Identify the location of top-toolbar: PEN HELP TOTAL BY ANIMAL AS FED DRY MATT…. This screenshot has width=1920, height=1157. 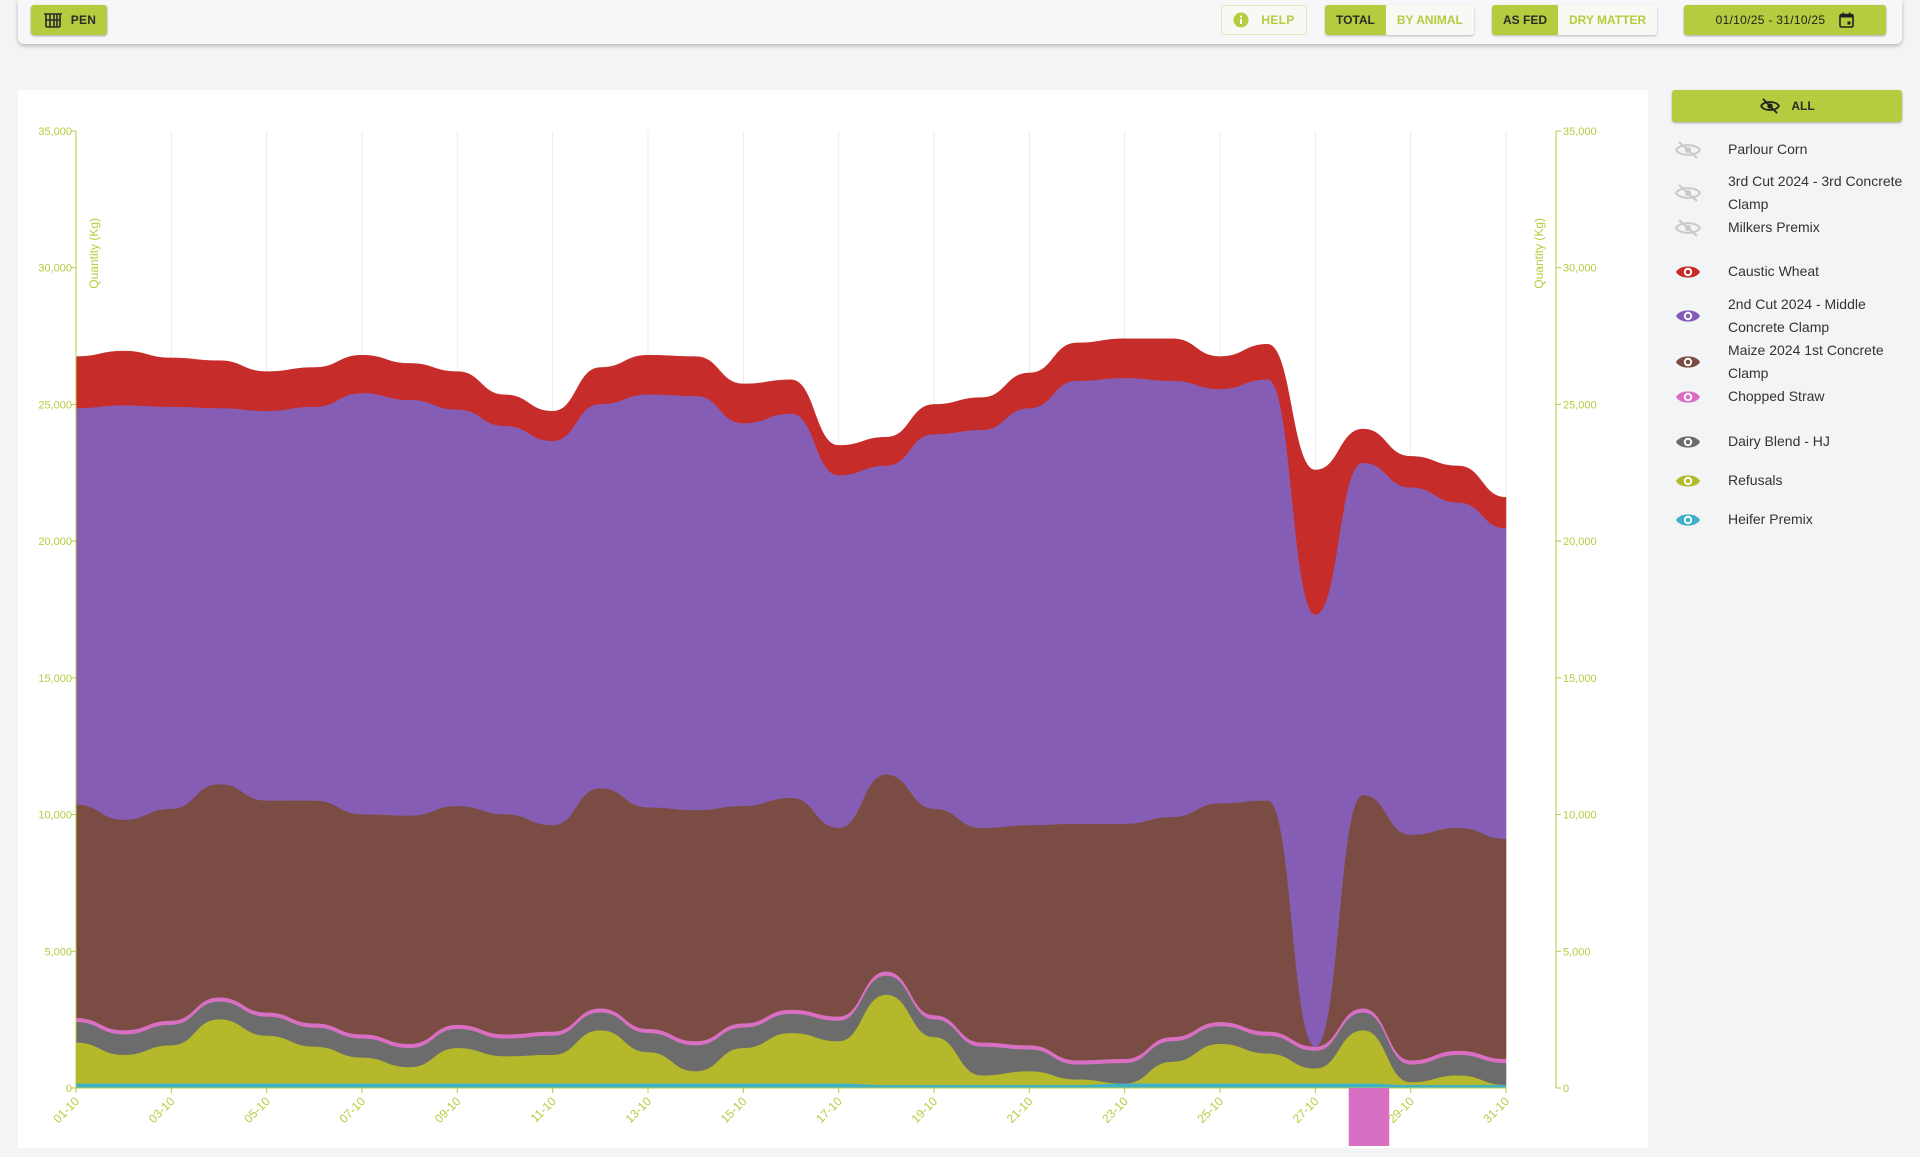
(960, 22).